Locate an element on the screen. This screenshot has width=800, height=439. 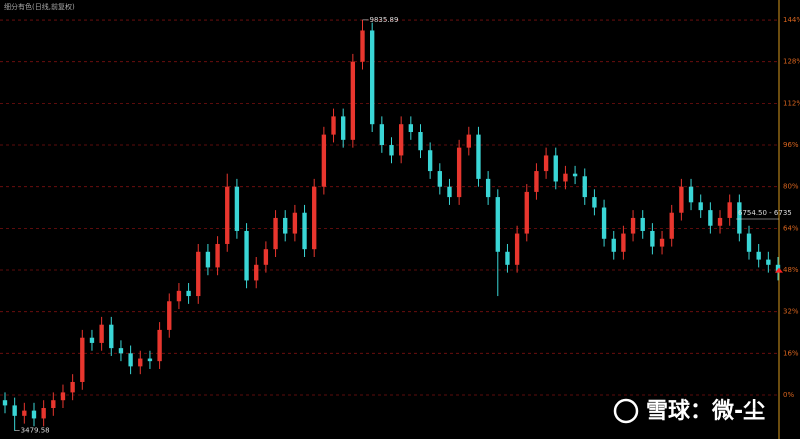
low-label: 3479.58 is located at coordinates (35, 431).